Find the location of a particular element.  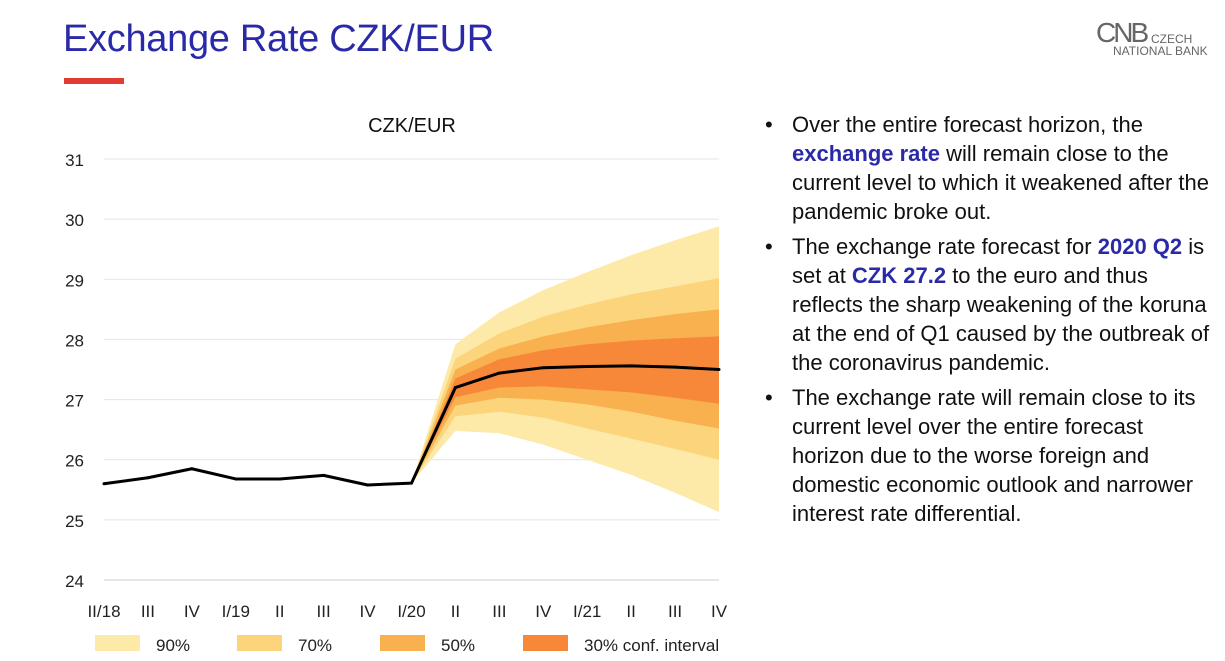

y-axis-ticks: 24 25 26 27 28 29 30 31 is located at coordinates (74, 371).